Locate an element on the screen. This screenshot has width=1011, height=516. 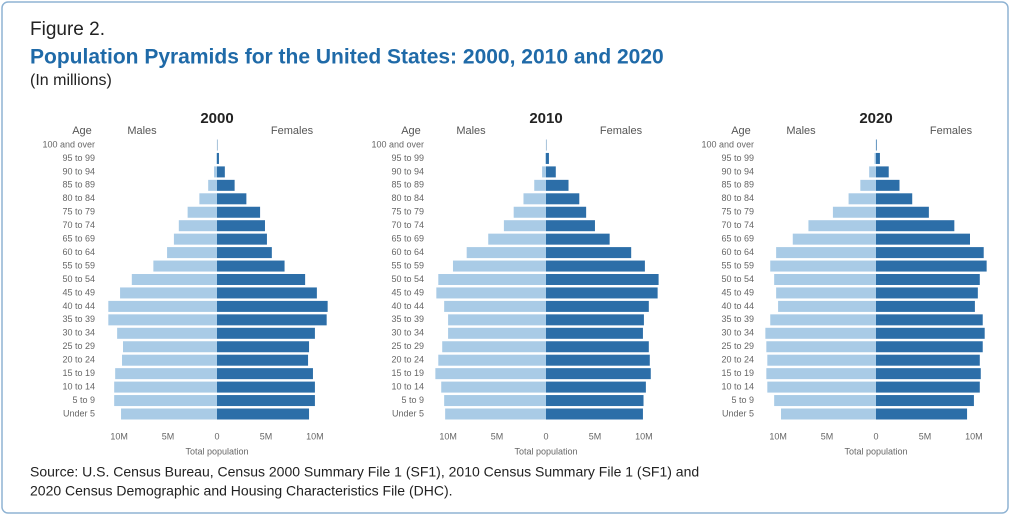
y-tick-label: 90 to 94 is located at coordinates (78, 171).